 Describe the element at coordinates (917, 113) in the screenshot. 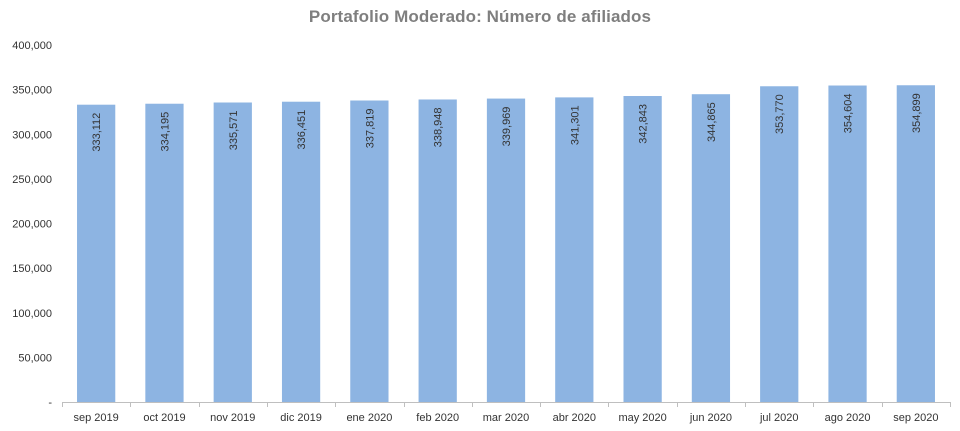

I see `bar-data-label: 354,899` at that location.